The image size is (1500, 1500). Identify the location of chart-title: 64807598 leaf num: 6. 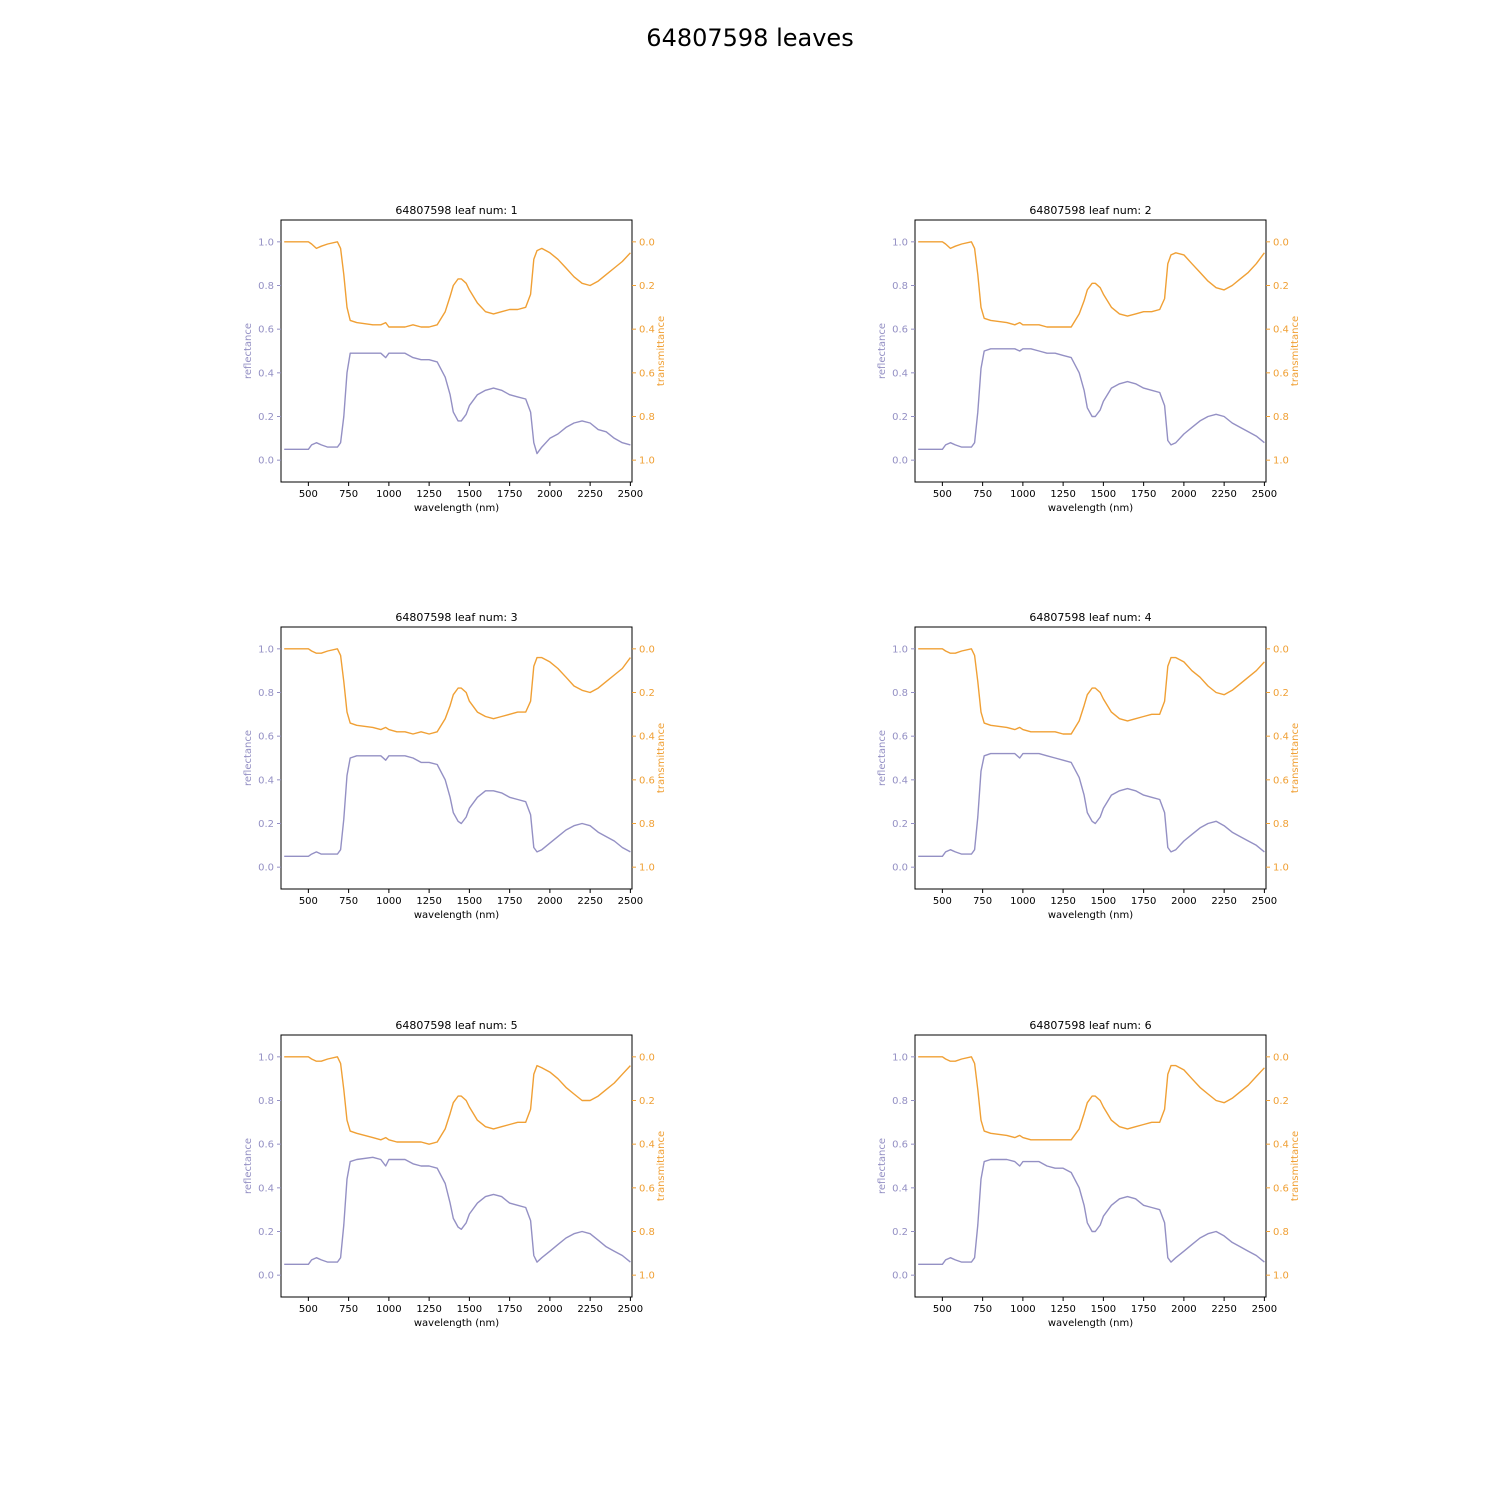
(1090, 1025).